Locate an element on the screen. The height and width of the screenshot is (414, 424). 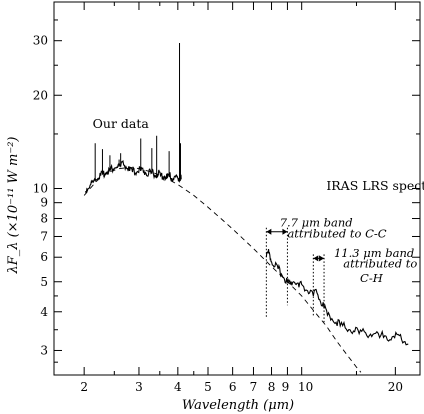
band-markers is located at coordinates (295, 275).